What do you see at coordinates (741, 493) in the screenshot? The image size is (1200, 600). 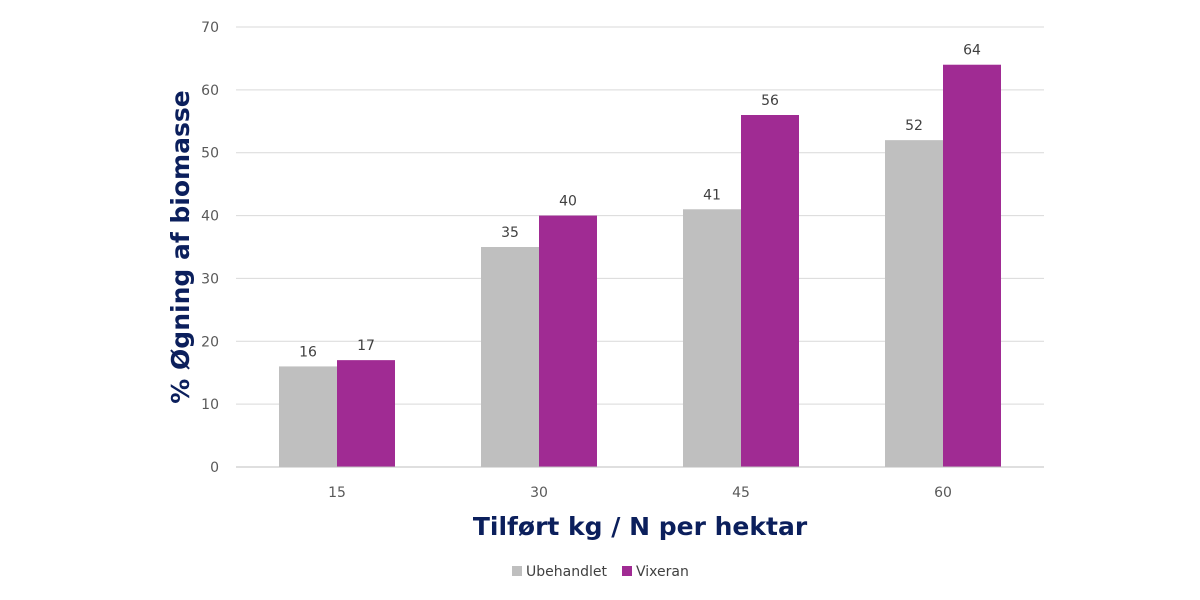 I see `x-tick-label: 45` at bounding box center [741, 493].